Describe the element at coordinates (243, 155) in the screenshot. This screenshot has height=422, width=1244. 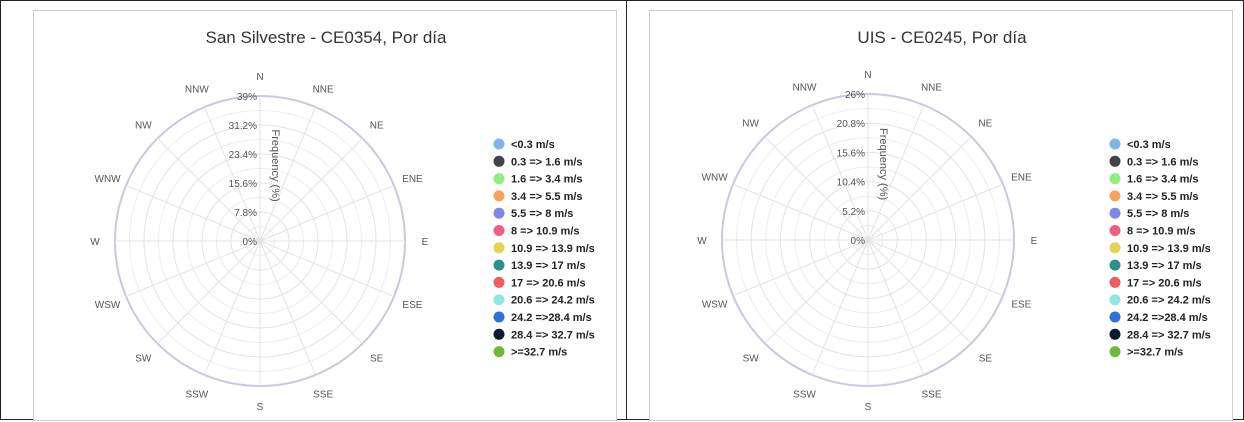
I see `radial-tick-label: 23.4%` at that location.